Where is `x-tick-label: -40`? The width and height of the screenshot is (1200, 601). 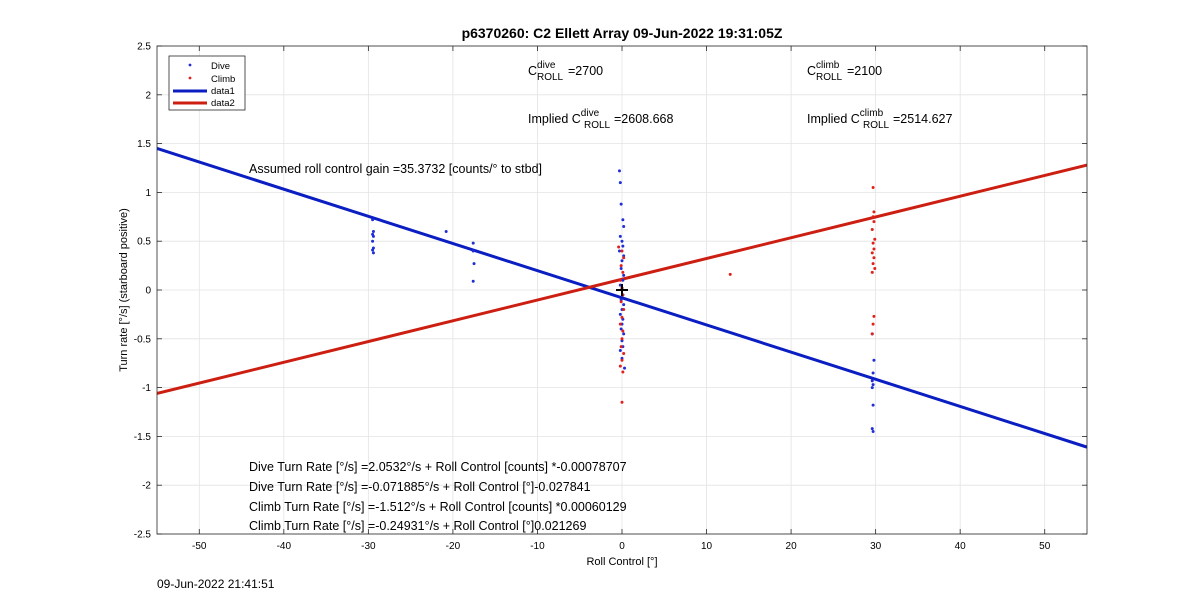 x-tick-label: -40 is located at coordinates (284, 546).